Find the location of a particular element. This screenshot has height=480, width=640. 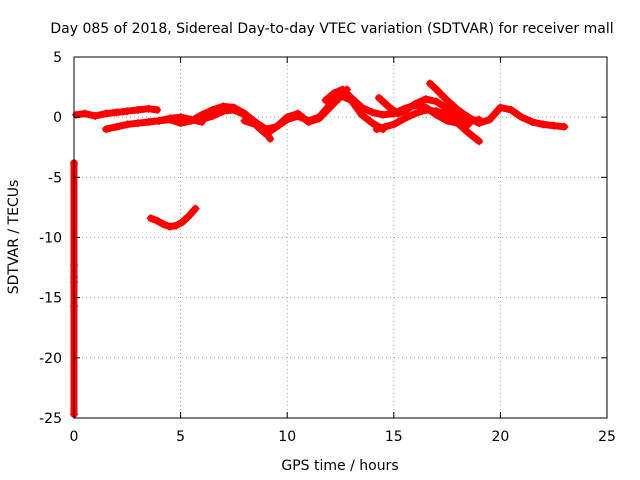

y-tick-label: -5 is located at coordinates (55, 178).